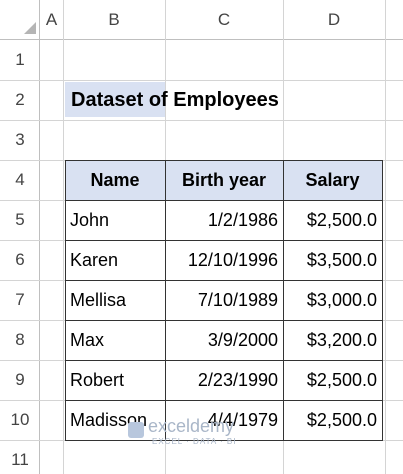  I want to click on watermark-tagline: EXCEL · DATA · BI, so click(194, 441).